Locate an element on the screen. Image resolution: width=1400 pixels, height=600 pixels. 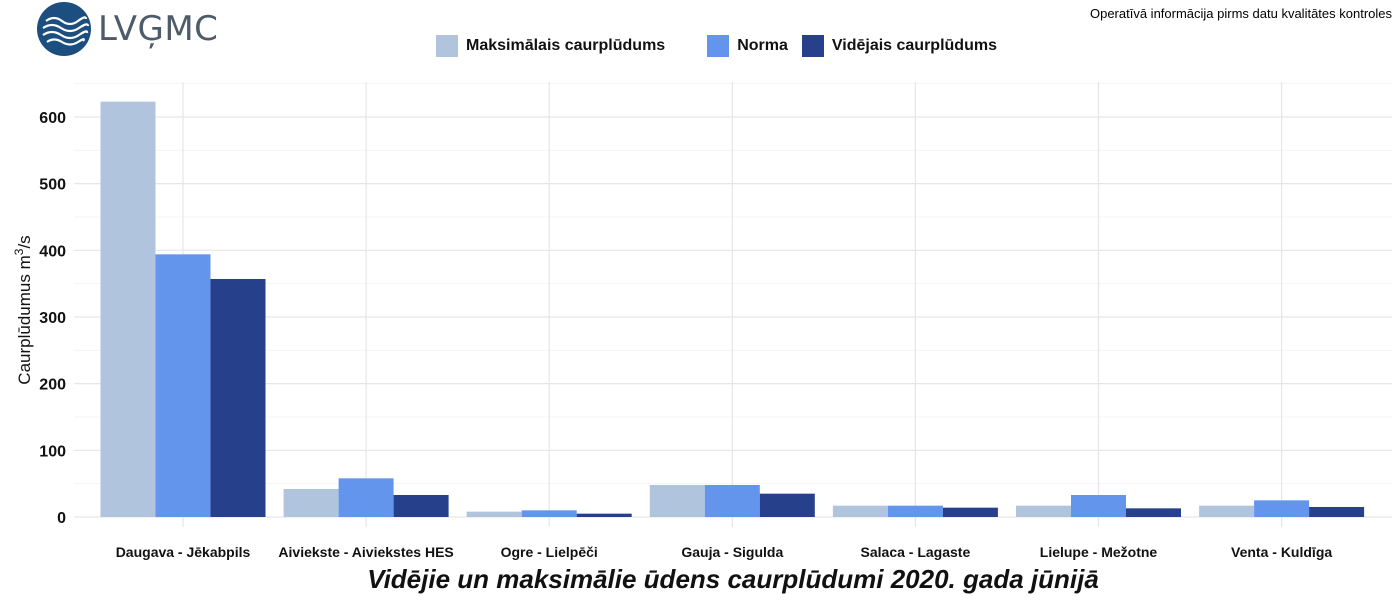
y-axis-label: Caurplūdumus m3/s is located at coordinates (23, 309).